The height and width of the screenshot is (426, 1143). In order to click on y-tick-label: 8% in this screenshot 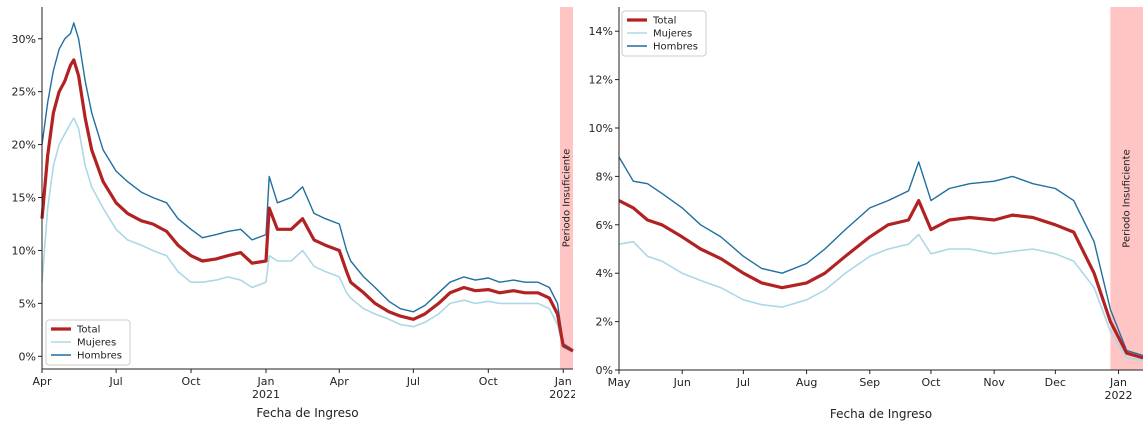, I will do `click(604, 176)`.